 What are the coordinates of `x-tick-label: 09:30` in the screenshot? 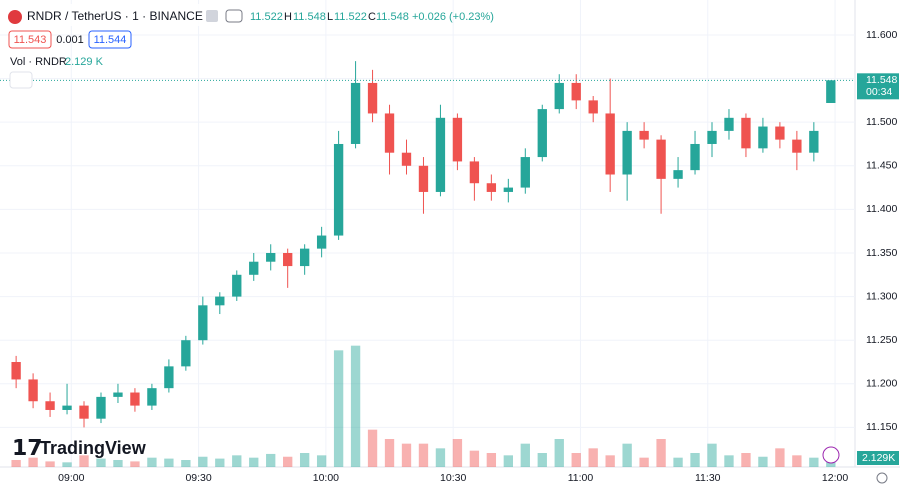 It's located at (198, 478).